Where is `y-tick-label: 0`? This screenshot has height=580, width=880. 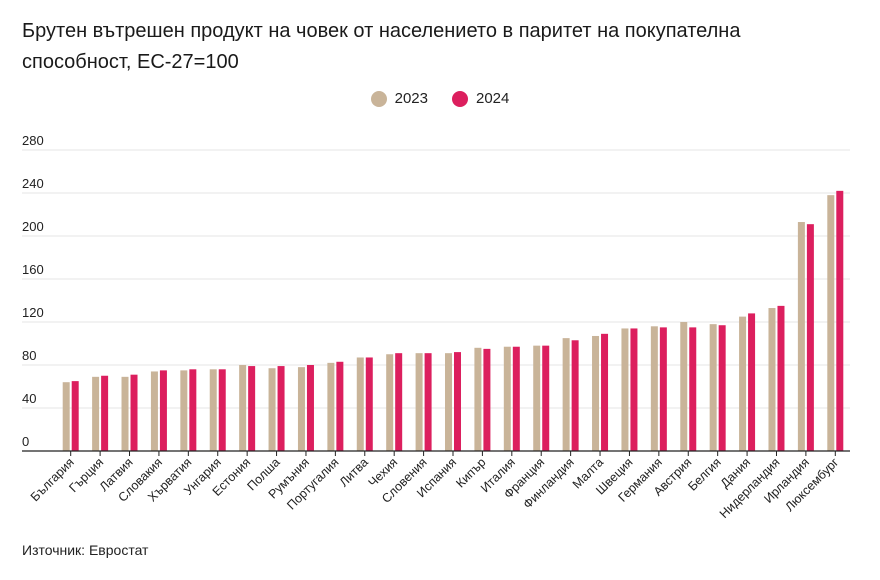 y-tick-label: 0 is located at coordinates (25, 441).